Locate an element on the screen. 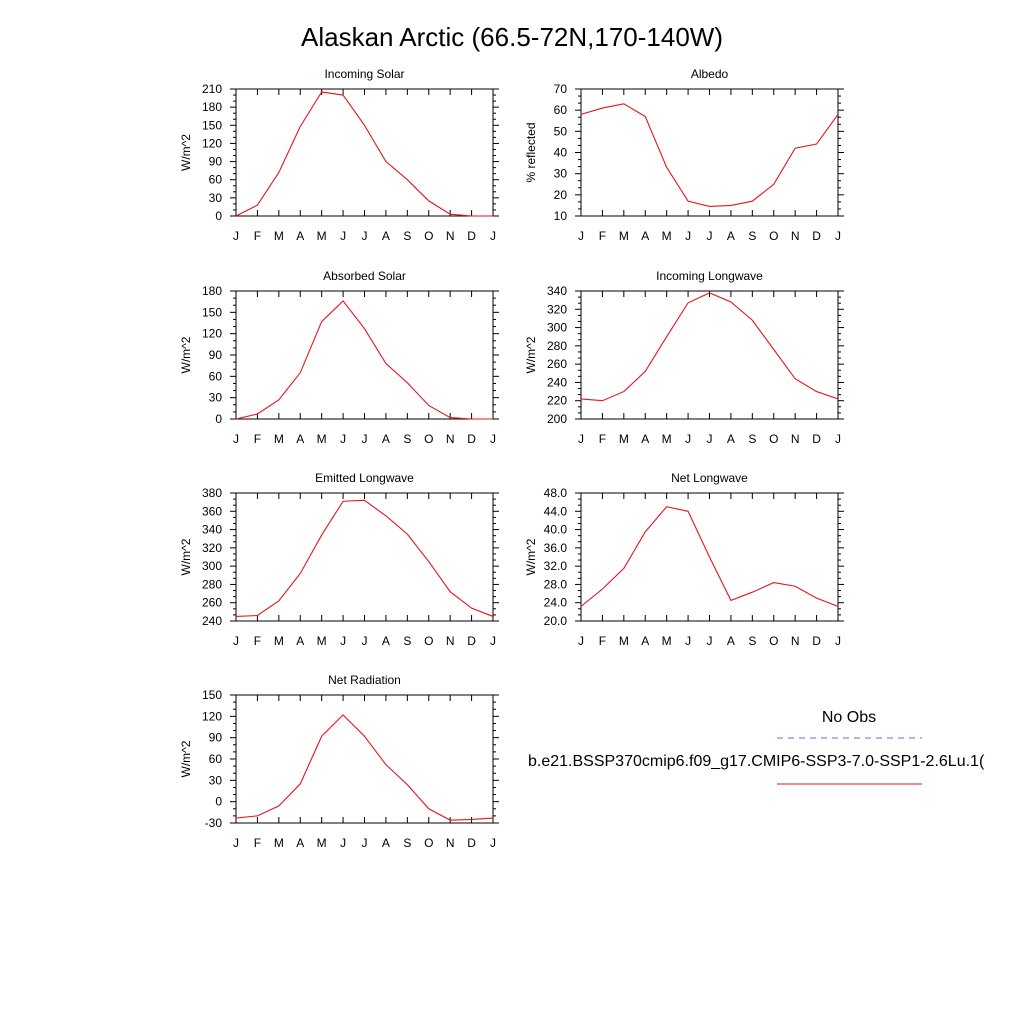 The height and width of the screenshot is (1024, 1024). panel-title: Emitted Longwave is located at coordinates (364, 478).